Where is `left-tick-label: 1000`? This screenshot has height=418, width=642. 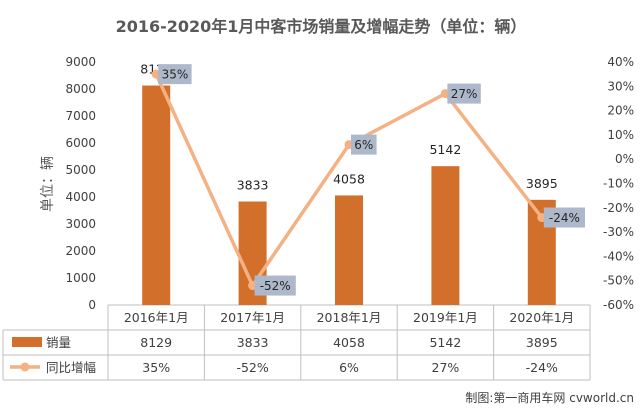
left-tick-label: 1000 is located at coordinates (80, 278).